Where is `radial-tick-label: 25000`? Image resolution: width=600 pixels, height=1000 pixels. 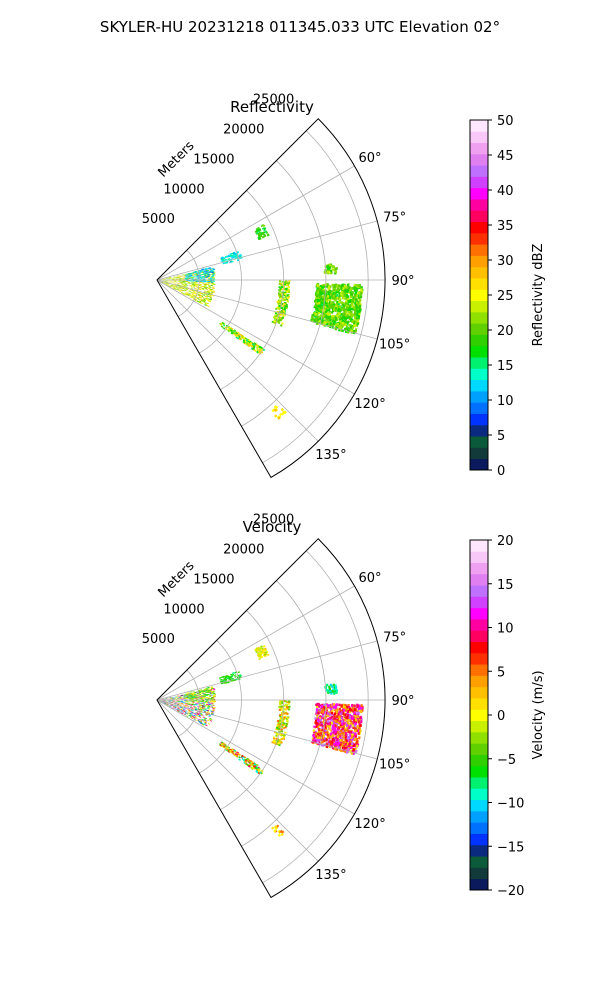 radial-tick-label: 25000 is located at coordinates (273, 100).